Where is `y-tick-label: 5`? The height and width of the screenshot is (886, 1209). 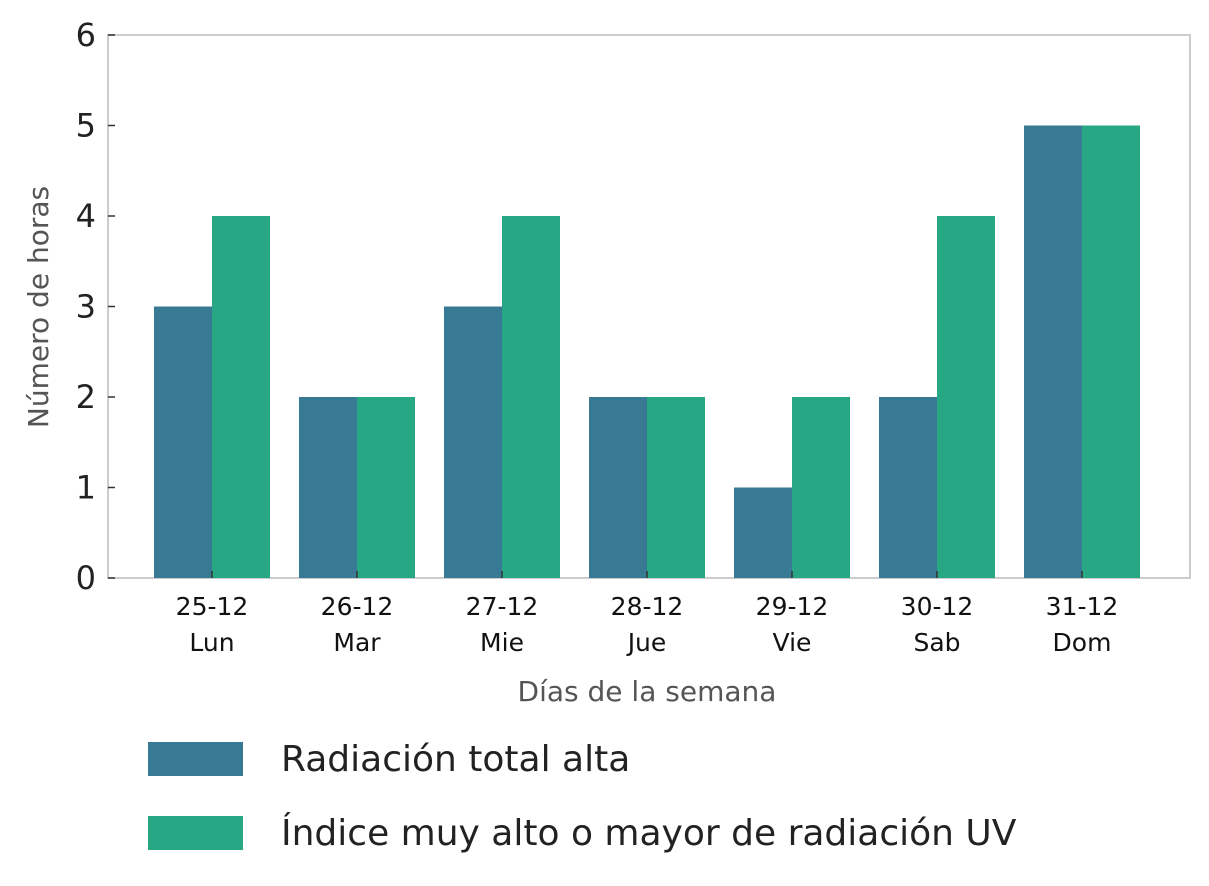
y-tick-label: 5 is located at coordinates (86, 126).